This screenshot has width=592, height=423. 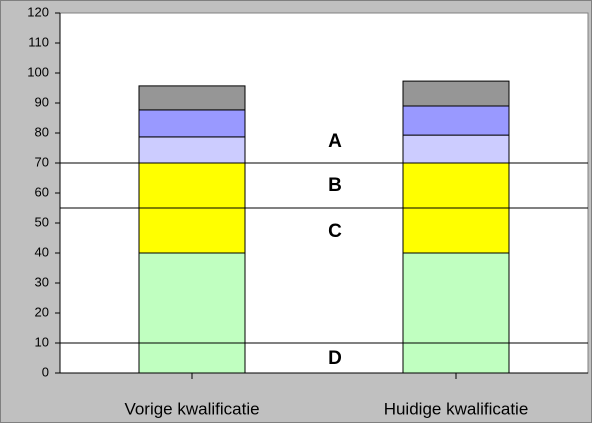 I want to click on zone-label: D, so click(x=335, y=358).